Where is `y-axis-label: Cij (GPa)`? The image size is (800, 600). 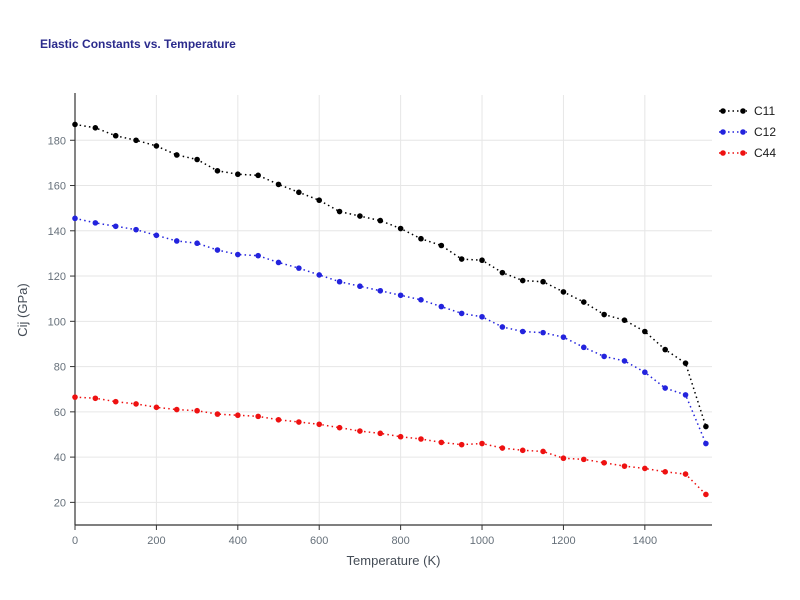 y-axis-label: Cij (GPa) is located at coordinates (22, 310).